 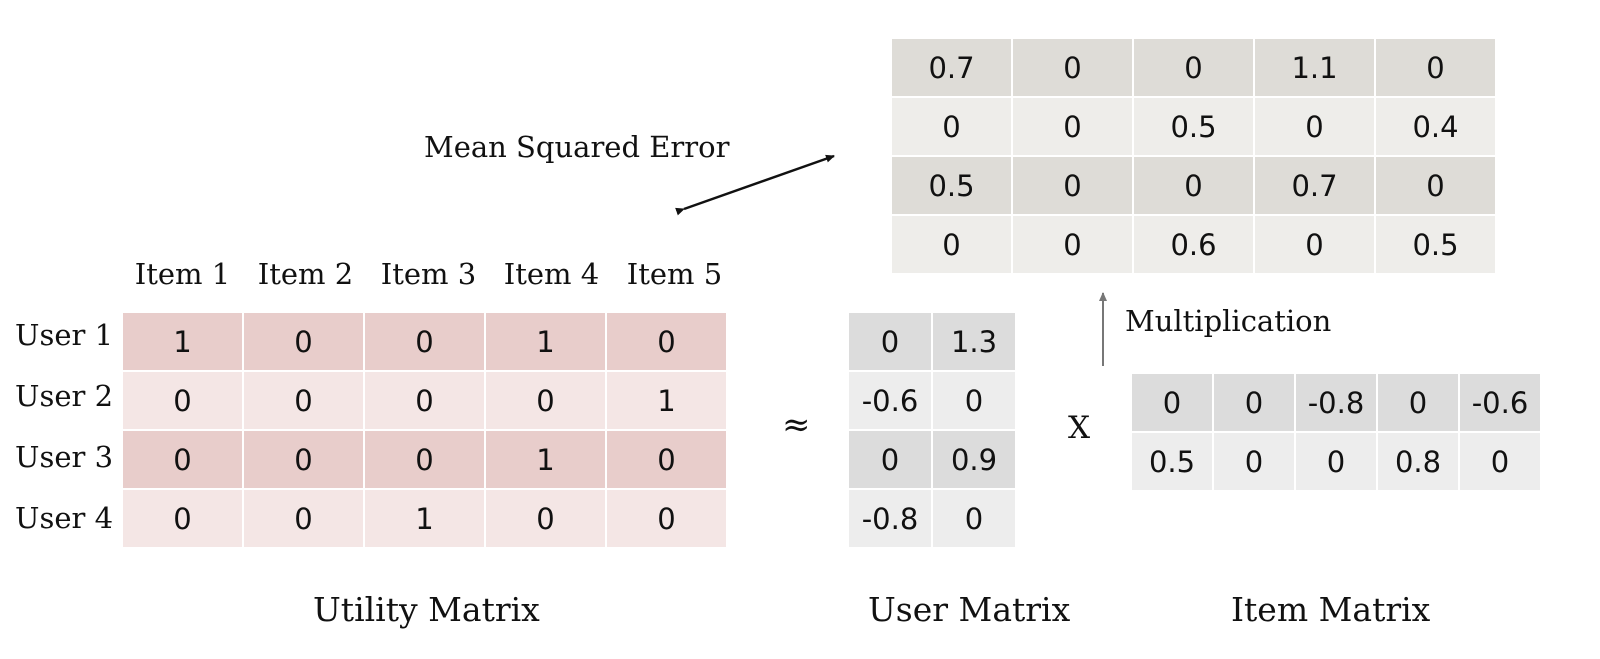 I want to click on item-matrix: 0 0 -0.8 0 -0.6 0.5 0 0 0.8 0, so click(x=1336, y=432).